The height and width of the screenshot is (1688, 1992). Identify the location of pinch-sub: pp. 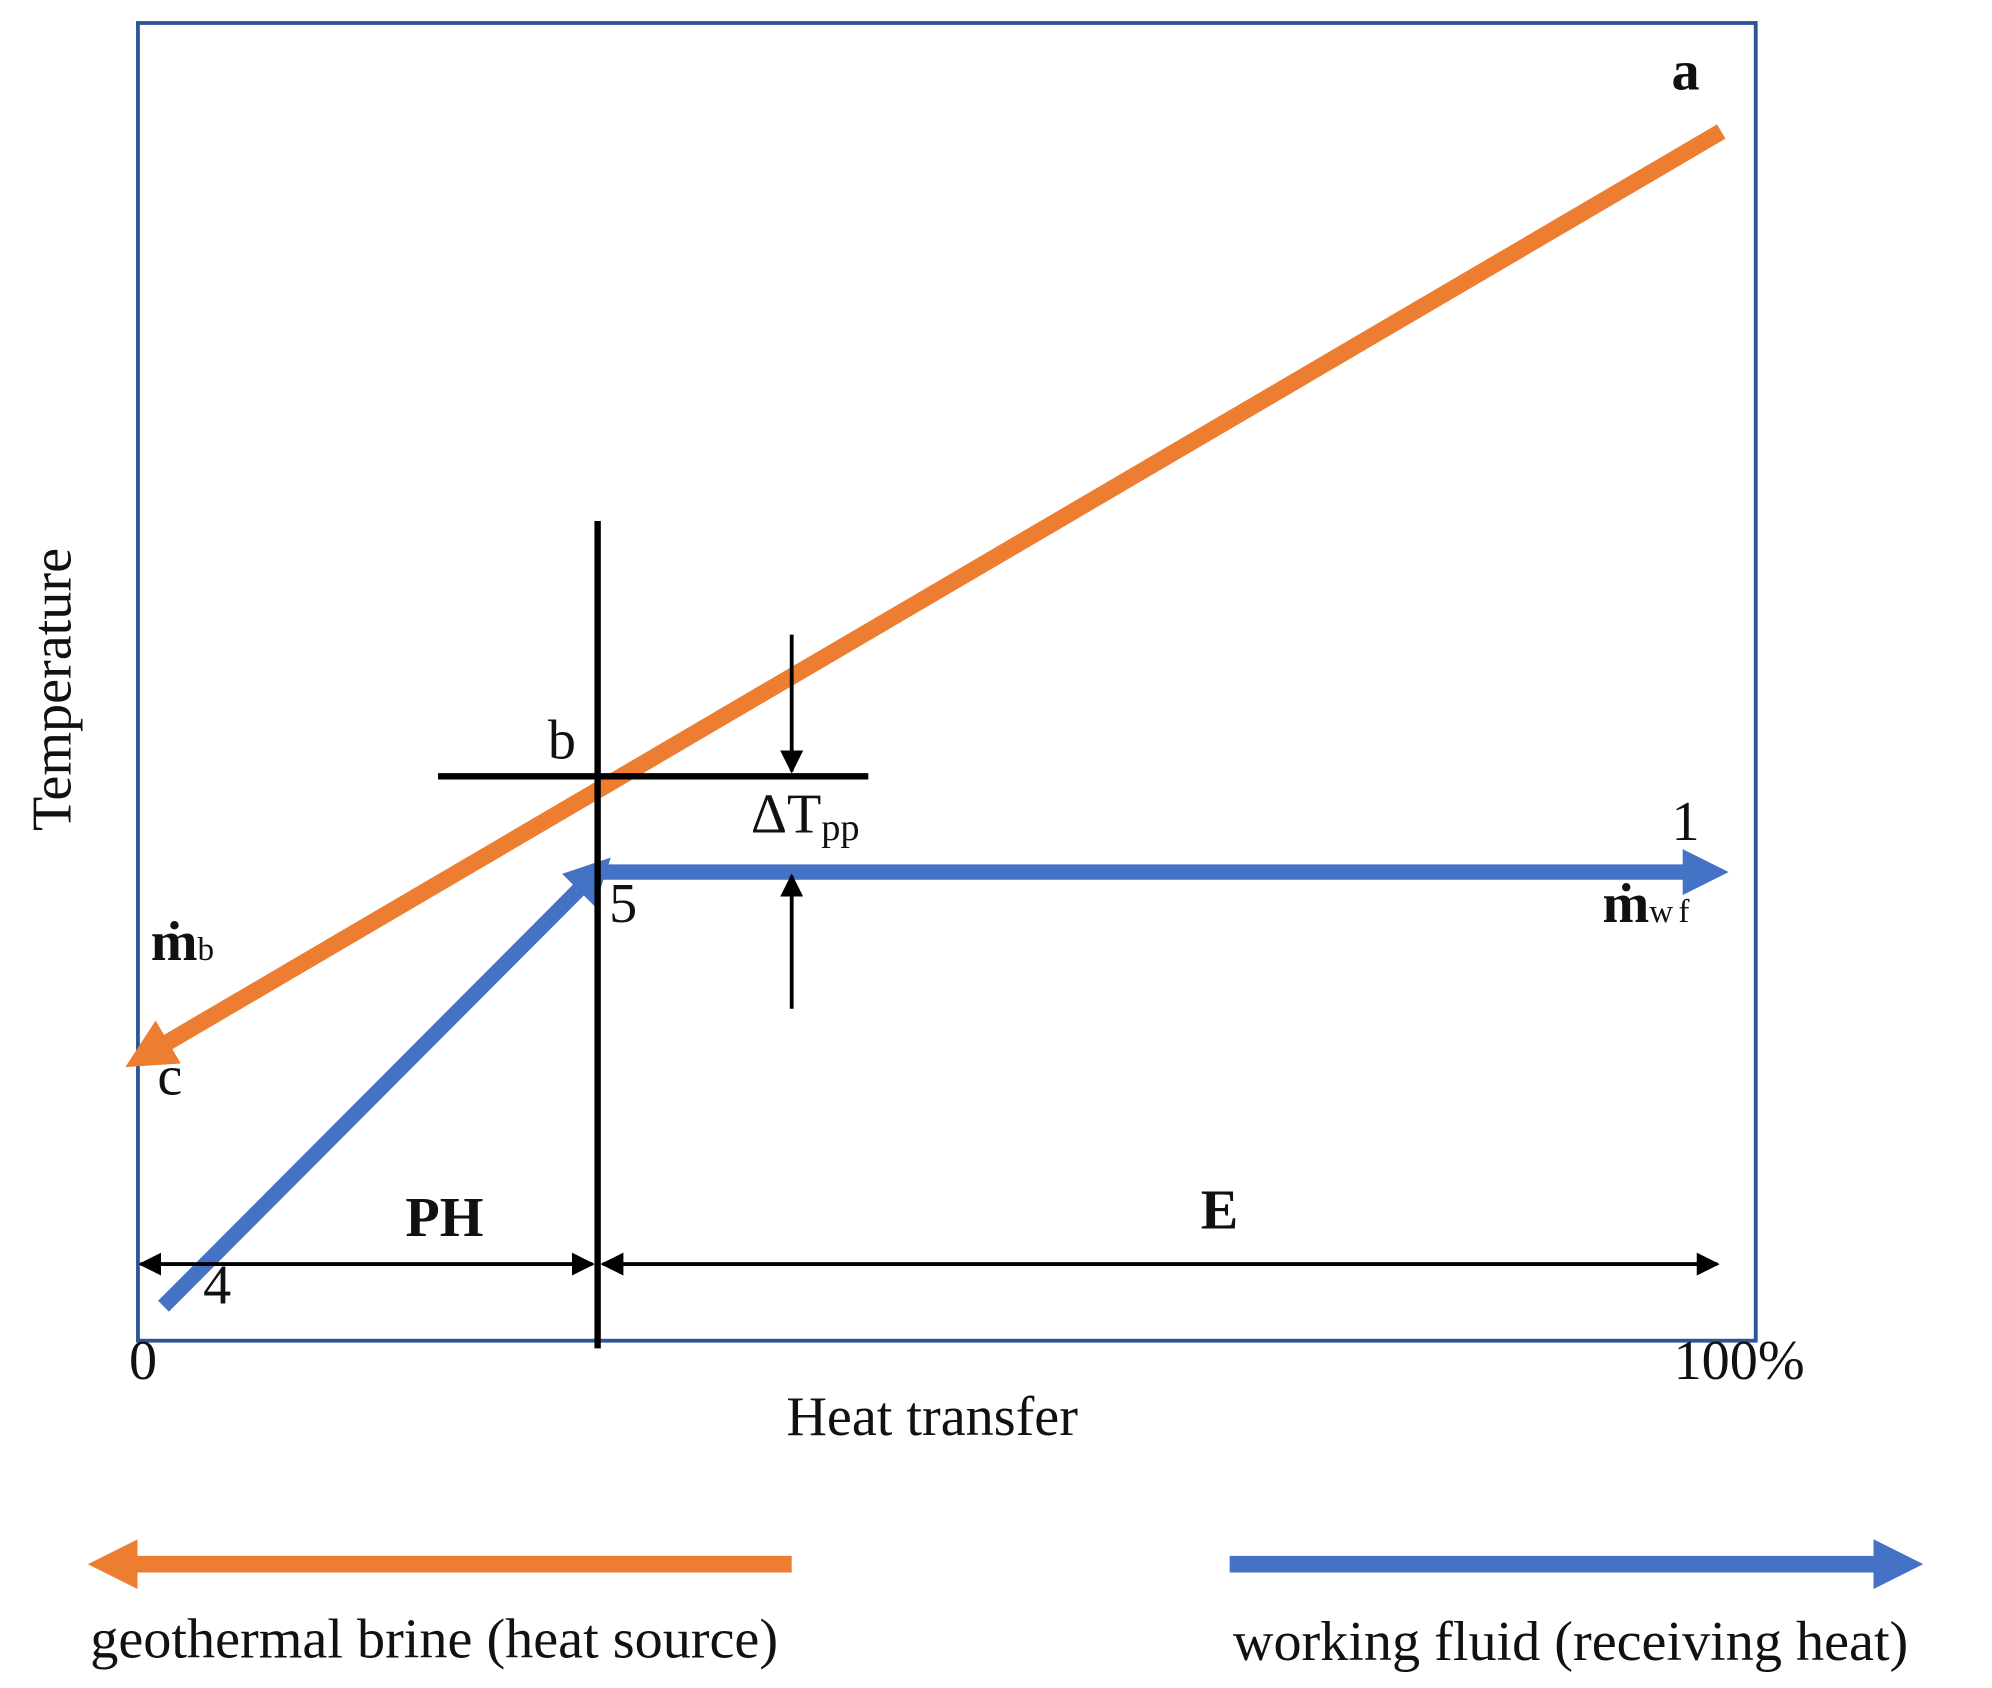
(840, 828).